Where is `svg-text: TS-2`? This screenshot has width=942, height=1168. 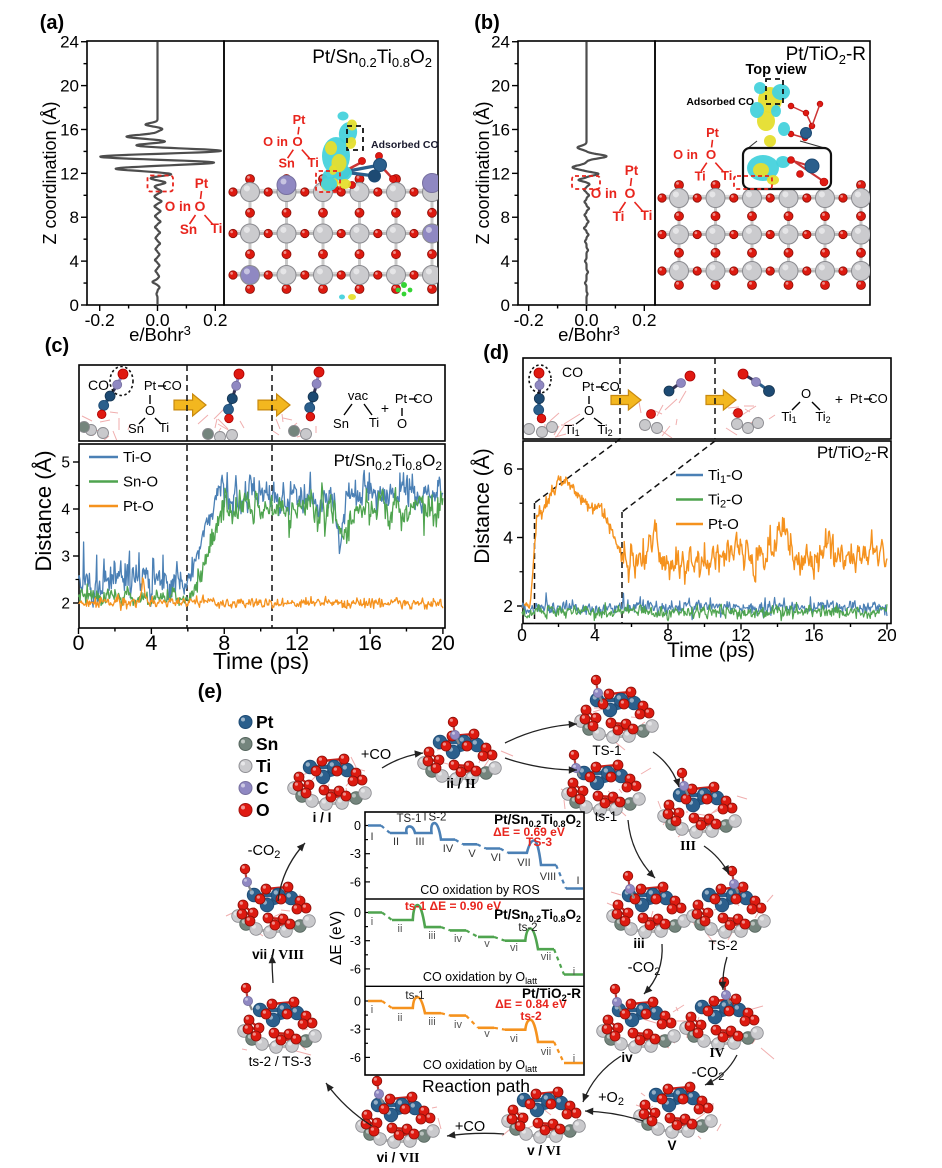 svg-text: TS-2 is located at coordinates (722, 945).